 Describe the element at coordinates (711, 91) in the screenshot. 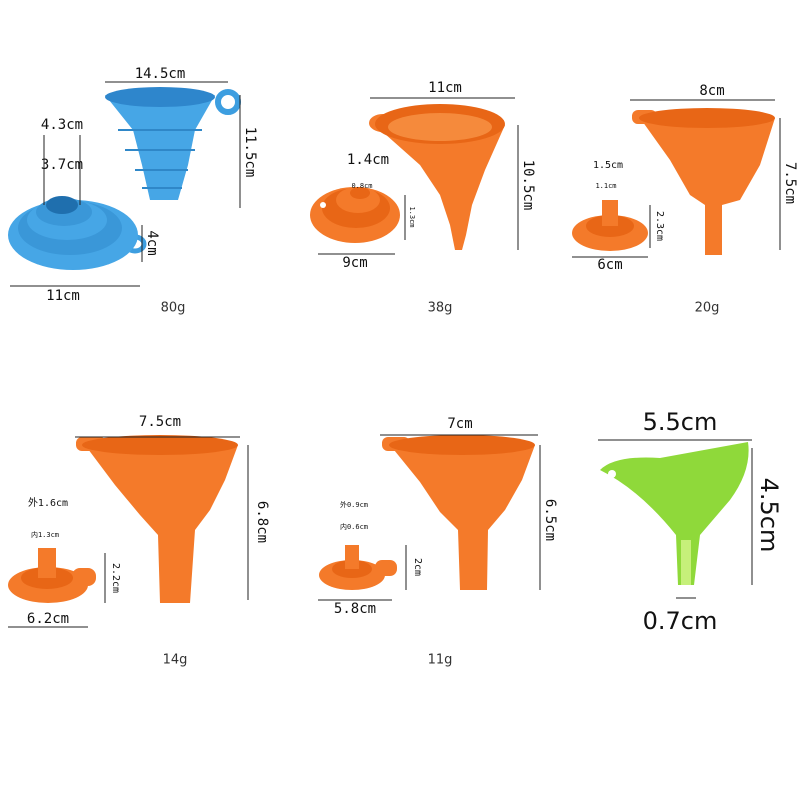

I see `dimension-label: 8cm` at that location.